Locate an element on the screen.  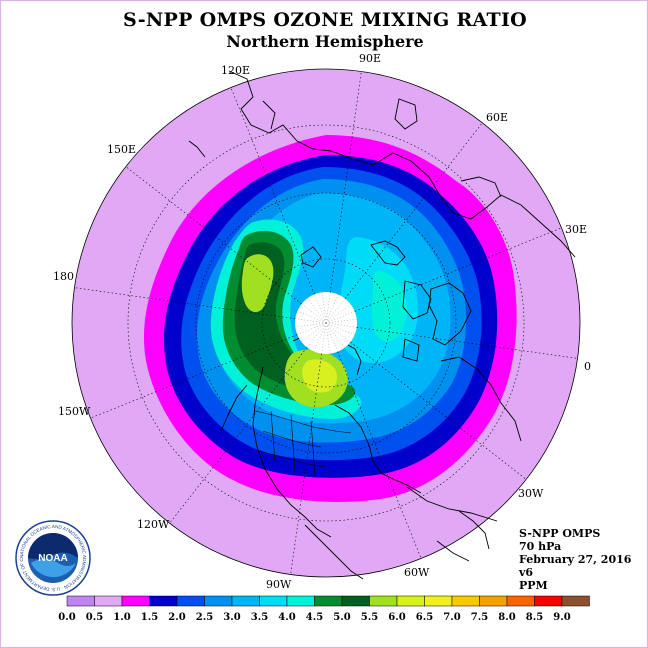
colorbar-tick-label: 8.0 is located at coordinates (506, 617).